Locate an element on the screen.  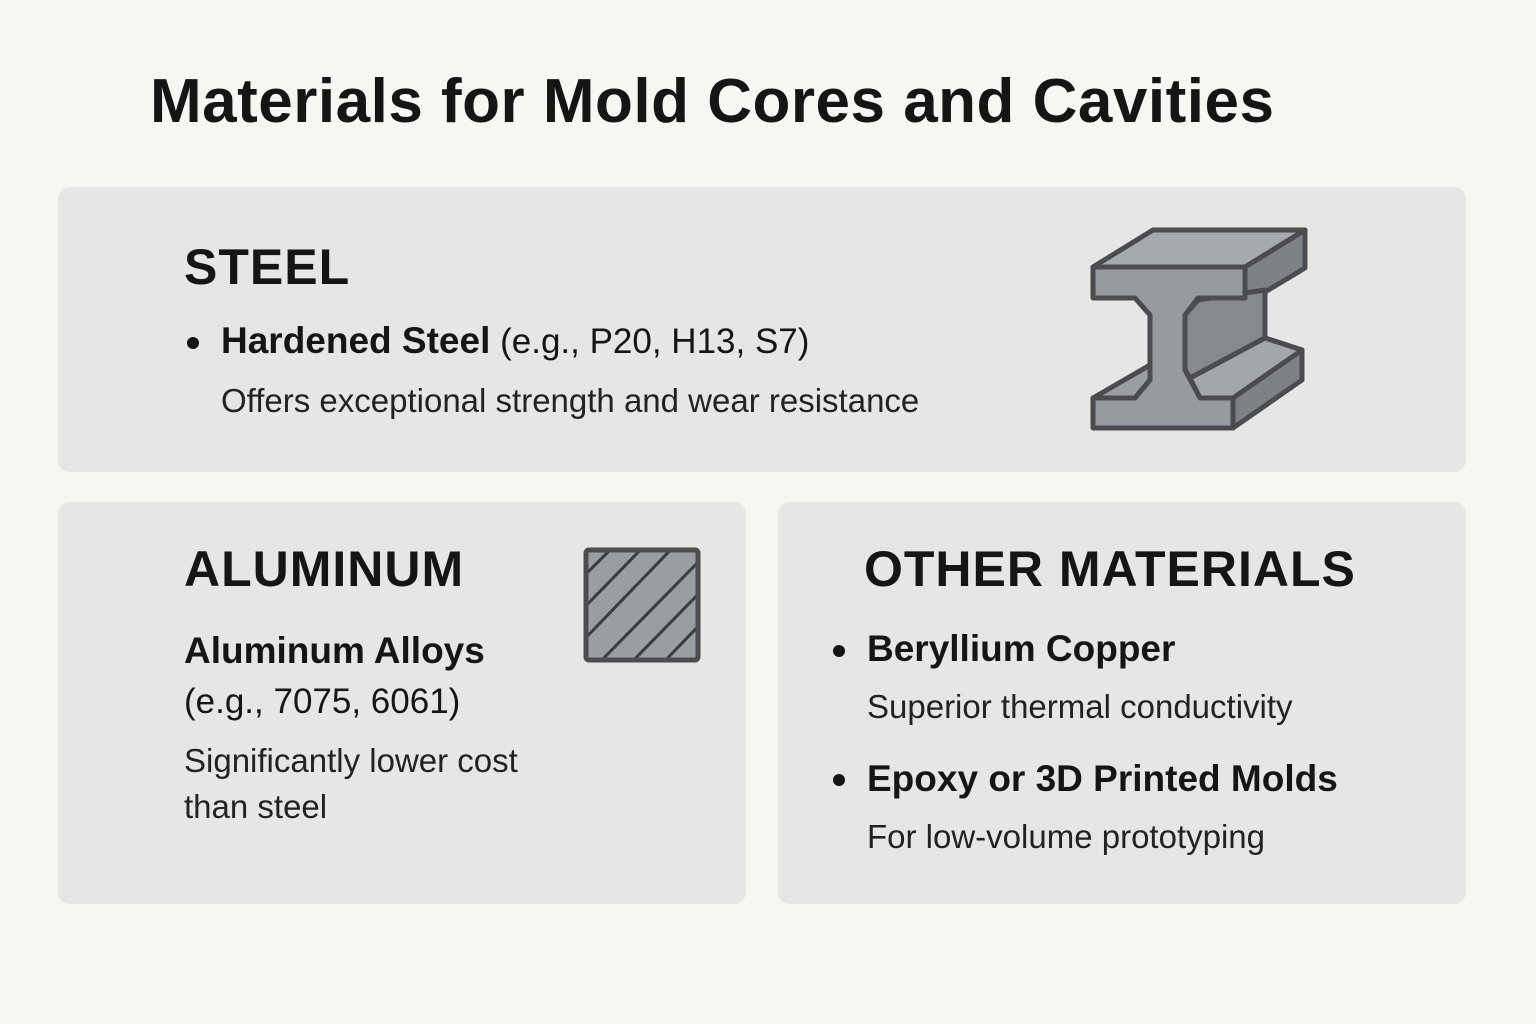
other-item-description: Superior thermal conductivity is located at coordinates (1080, 706).